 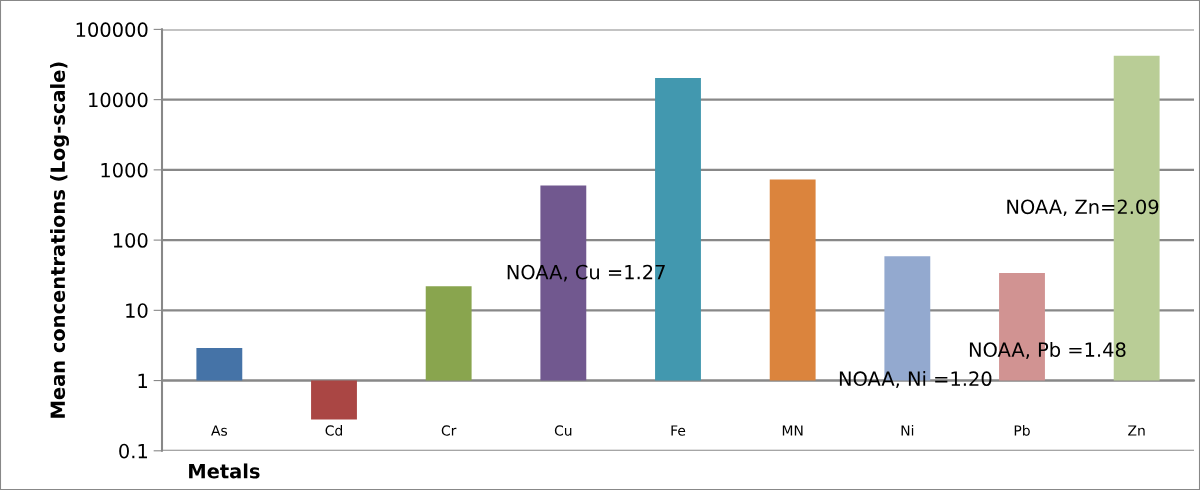 I want to click on x-tick-label: Cd, so click(x=333, y=430).